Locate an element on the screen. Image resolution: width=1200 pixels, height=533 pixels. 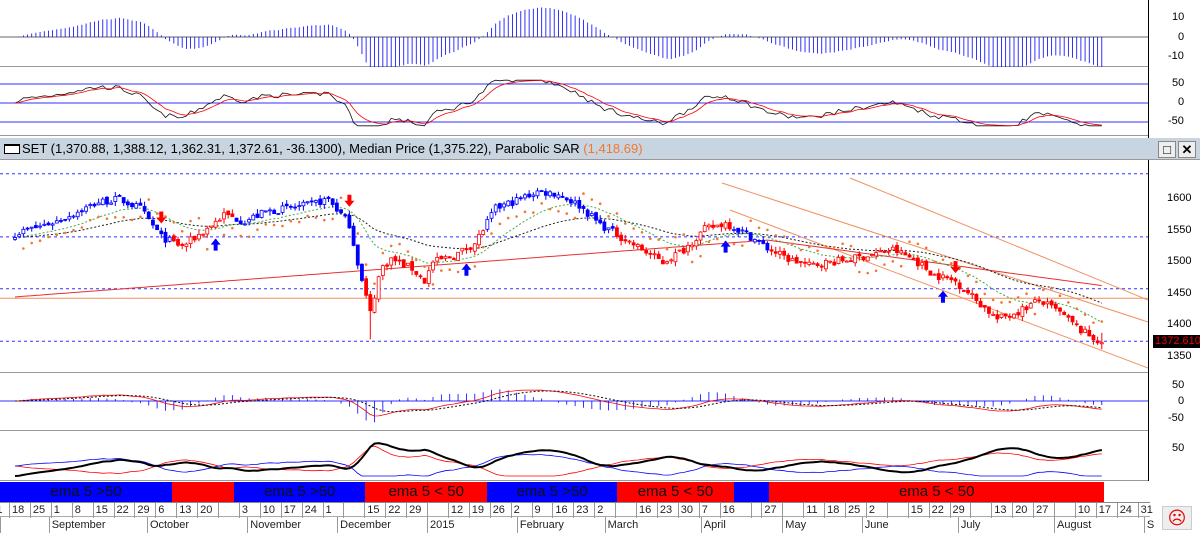
oscillator-line is located at coordinates (558, 103).